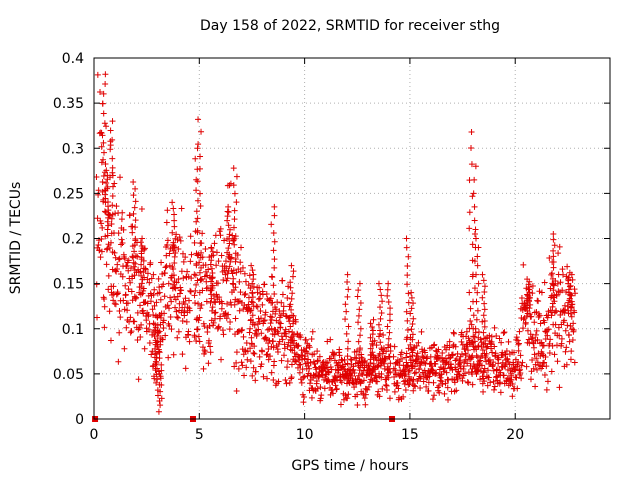 The height and width of the screenshot is (480, 640). What do you see at coordinates (68, 375) in the screenshot?
I see `y-tick-label: 0.05` at bounding box center [68, 375].